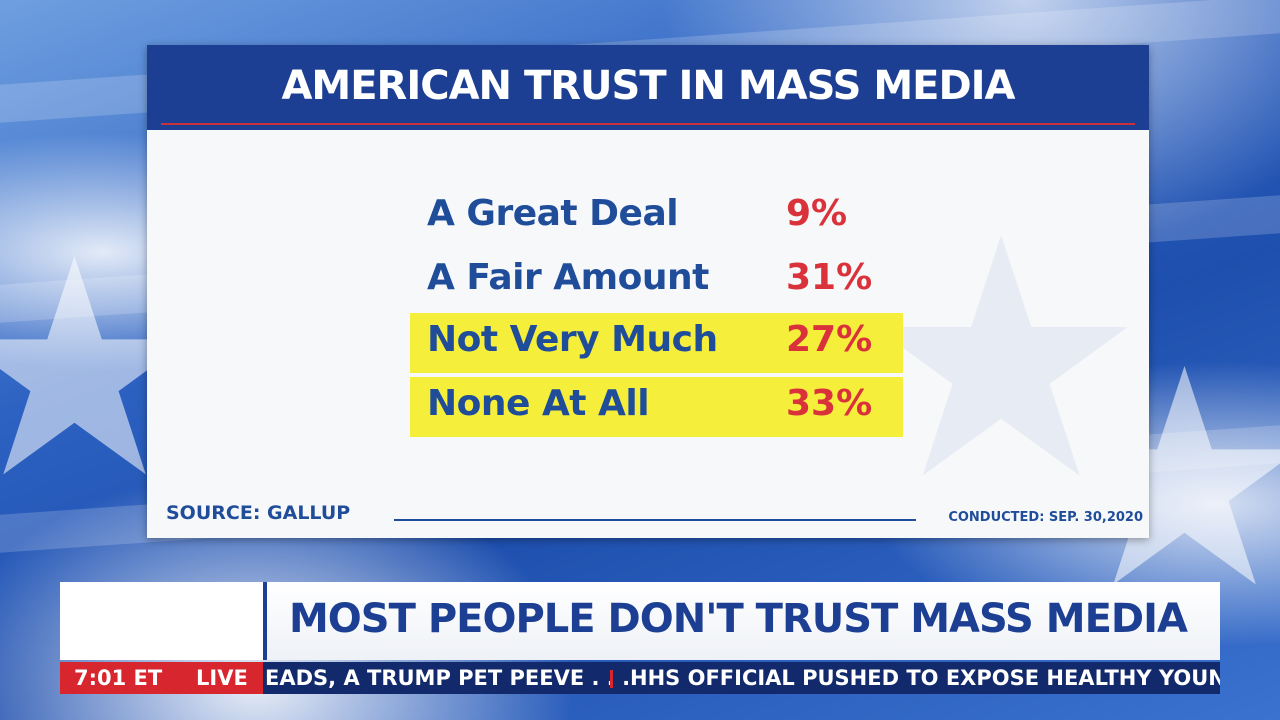 The height and width of the screenshot is (720, 1280). Describe the element at coordinates (656, 407) in the screenshot. I see `result-row-highlighted: None At All 33%` at that location.